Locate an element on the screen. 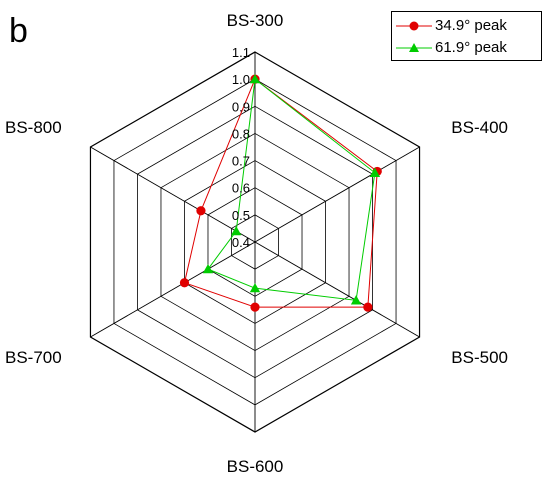 This screenshot has height=480, width=550. radial-tick-label: 0.5 is located at coordinates (241, 215).